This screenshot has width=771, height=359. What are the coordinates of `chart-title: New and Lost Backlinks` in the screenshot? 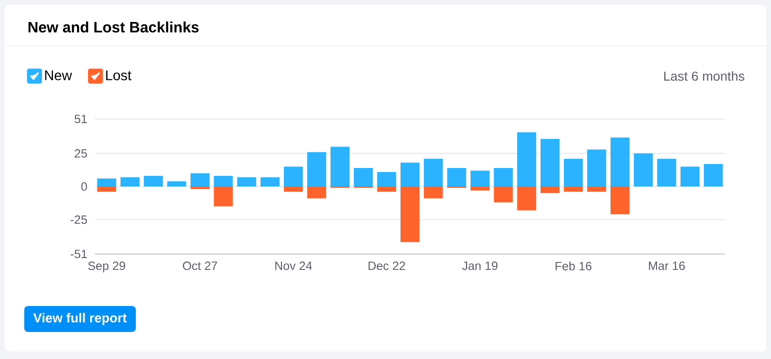 It's located at (113, 27).